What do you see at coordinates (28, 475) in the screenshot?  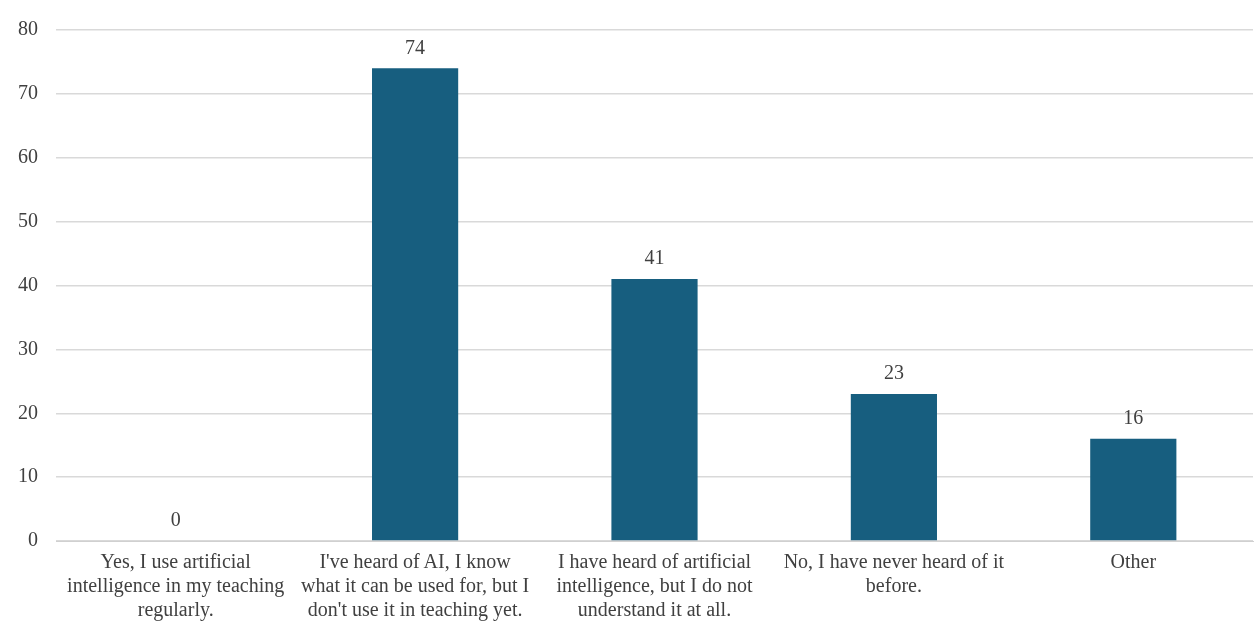 I see `y-tick-label: 10` at bounding box center [28, 475].